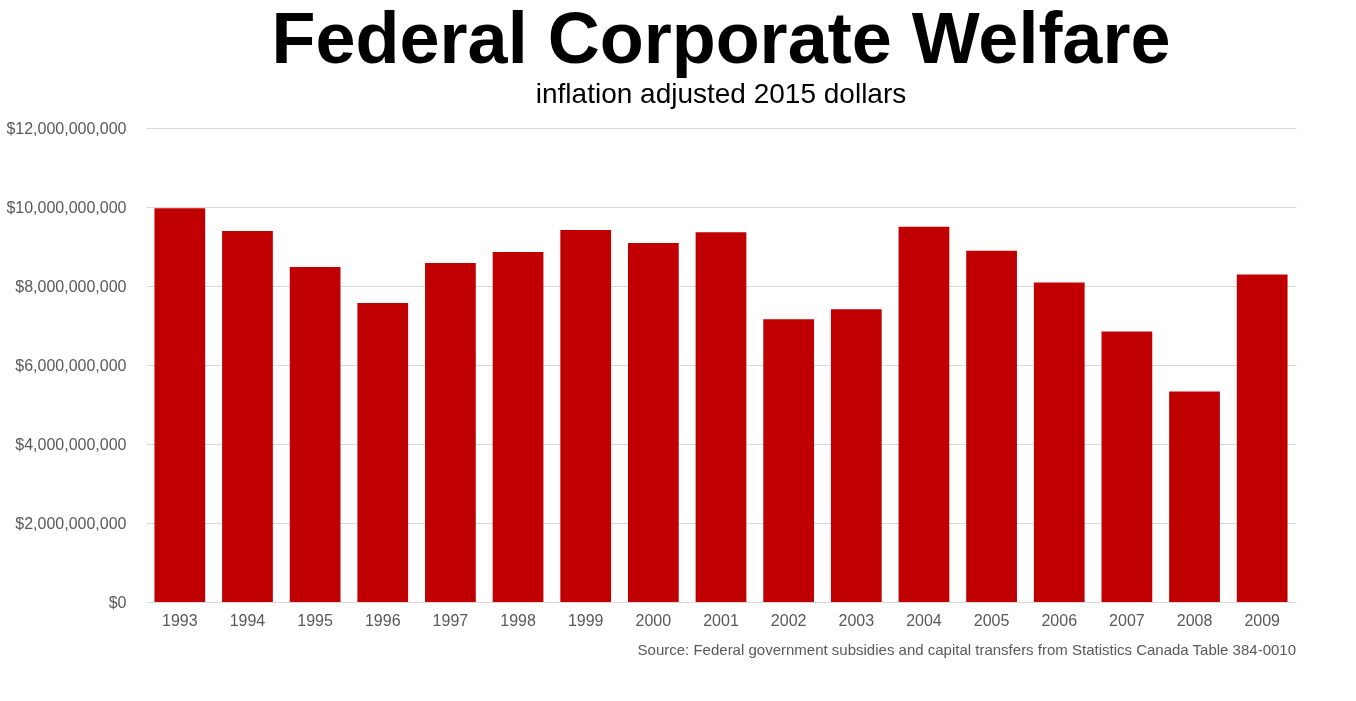 The image size is (1356, 701). What do you see at coordinates (721, 620) in the screenshot?
I see `x-tick-label: 2001` at bounding box center [721, 620].